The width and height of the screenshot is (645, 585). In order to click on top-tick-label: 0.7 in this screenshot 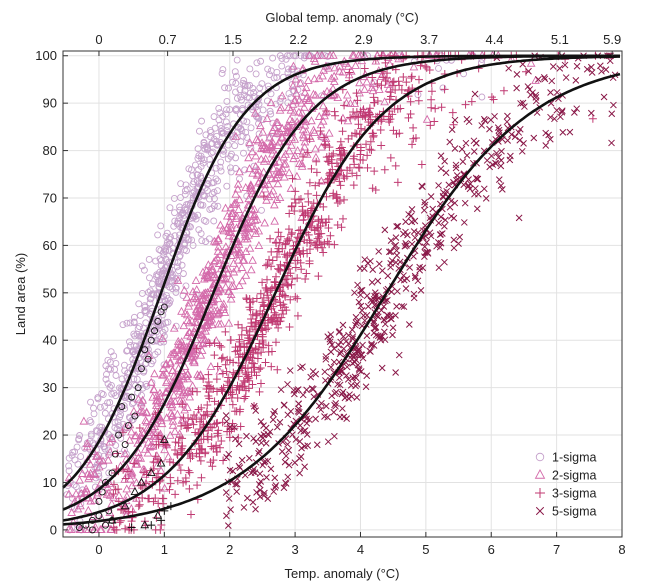, I will do `click(168, 39)`.